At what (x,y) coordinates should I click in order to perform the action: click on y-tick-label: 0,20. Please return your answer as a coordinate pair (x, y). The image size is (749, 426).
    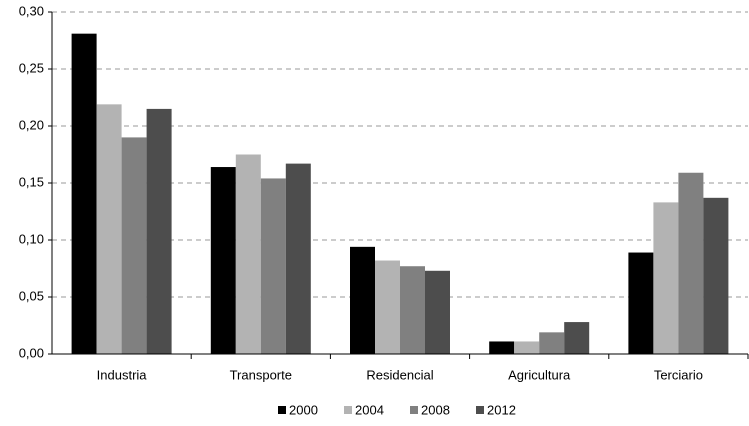
    Looking at the image, I should click on (31, 124).